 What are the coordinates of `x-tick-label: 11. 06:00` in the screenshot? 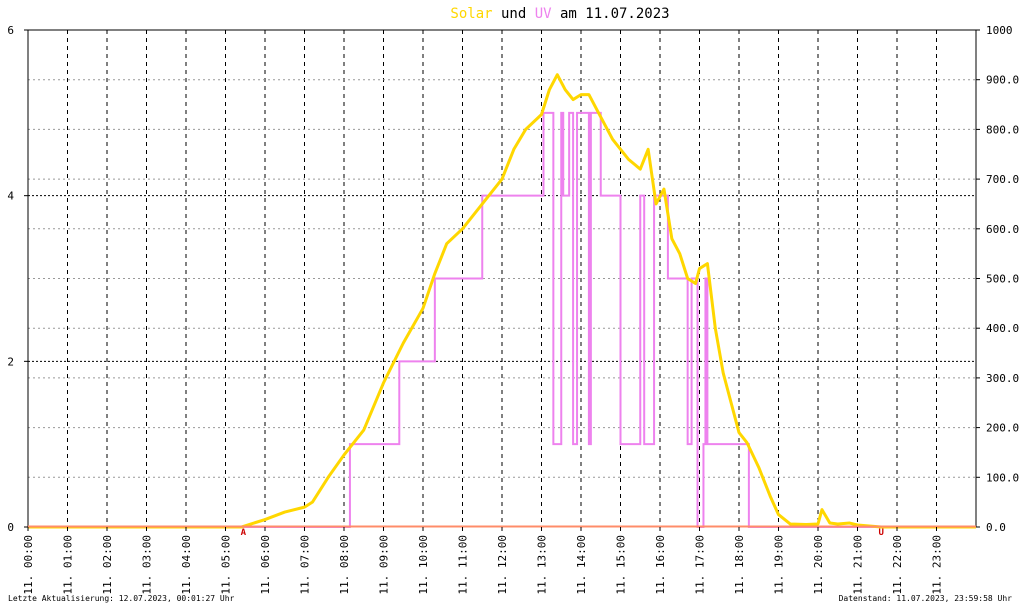 It's located at (265, 565).